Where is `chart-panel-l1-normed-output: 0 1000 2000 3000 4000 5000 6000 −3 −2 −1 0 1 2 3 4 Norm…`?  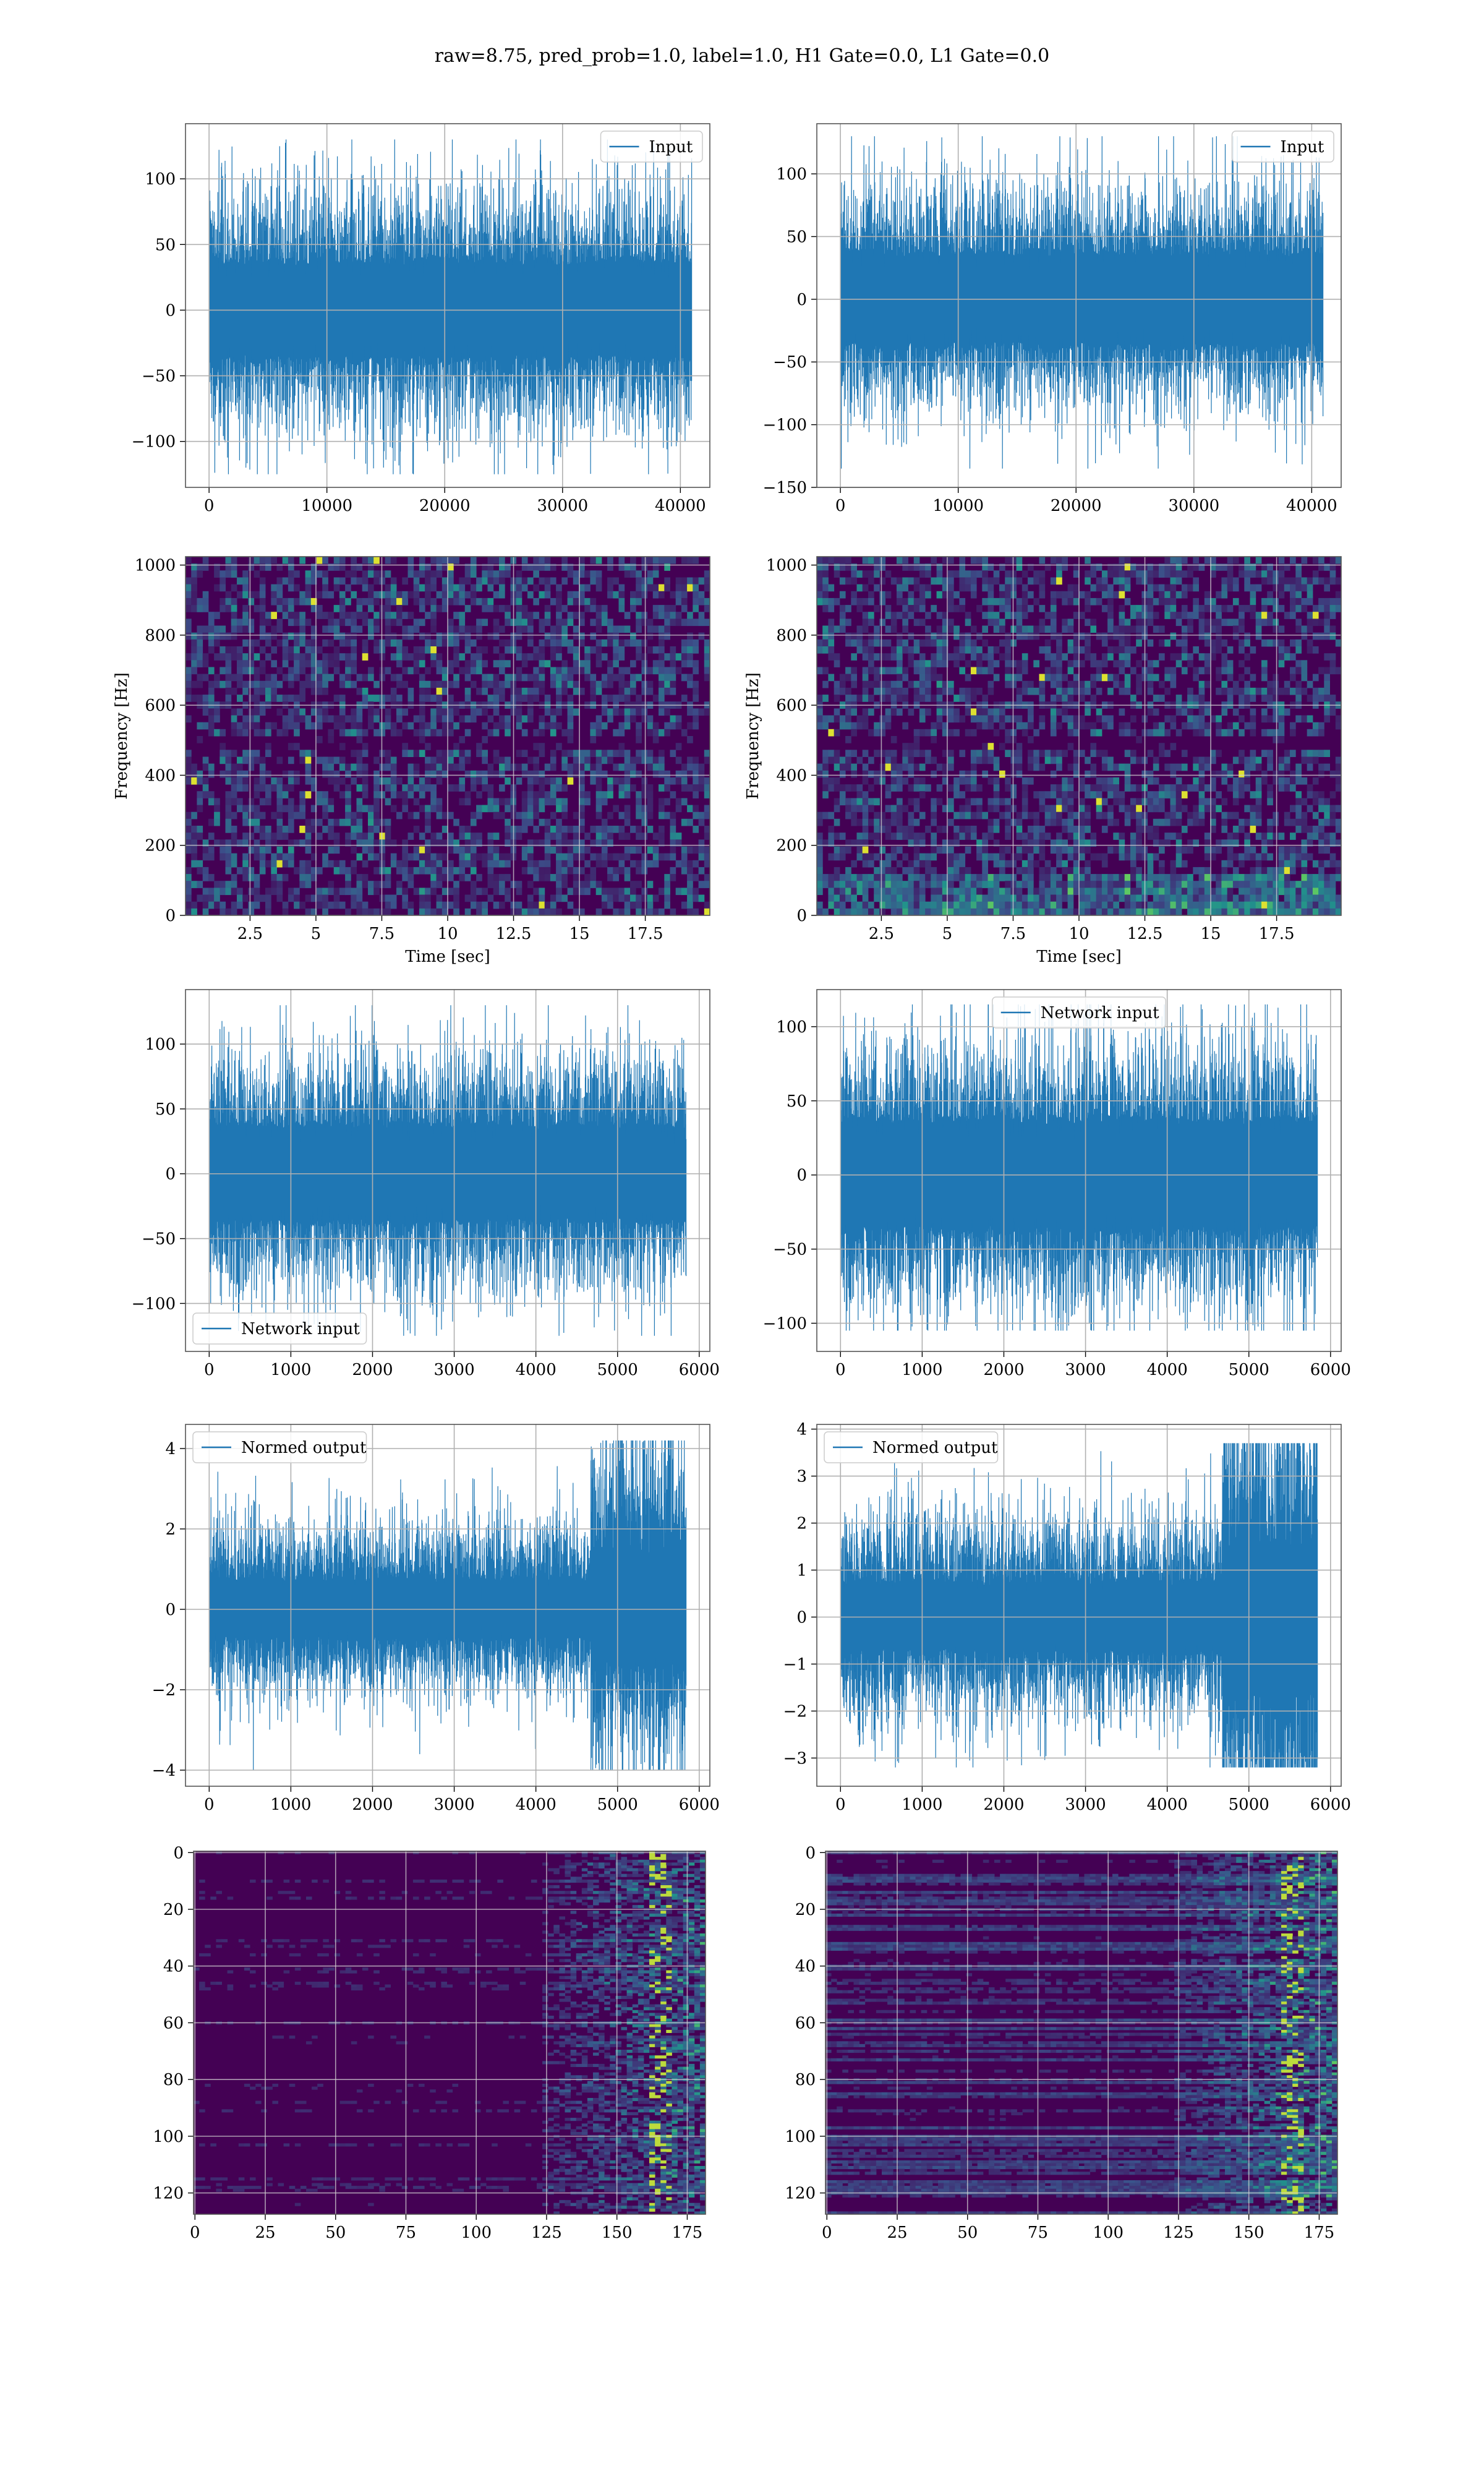
chart-panel-l1-normed-output: 0 1000 2000 3000 4000 5000 6000 −3 −2 −1 0 1 2 3 4 Norm… is located at coordinates (1067, 1617).